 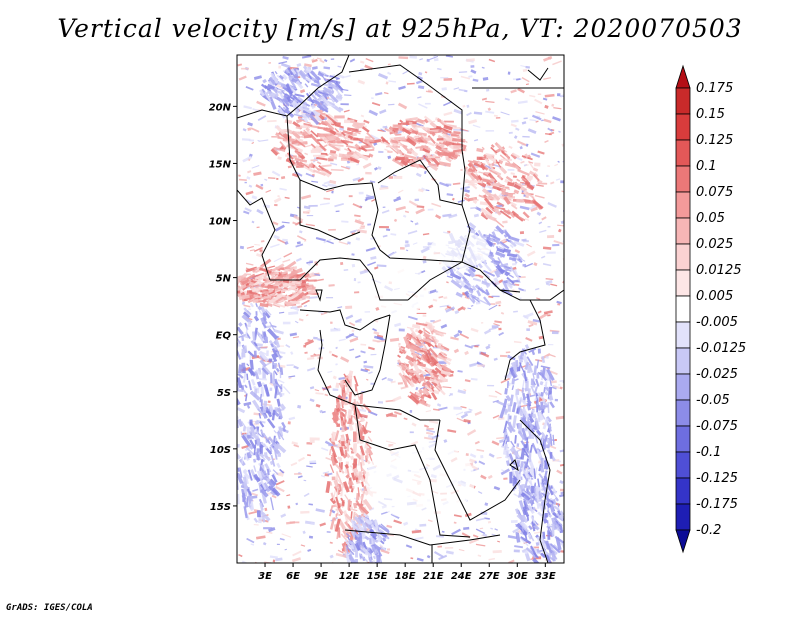 I want to click on lat-tick-label: 15S, so click(x=220, y=507).